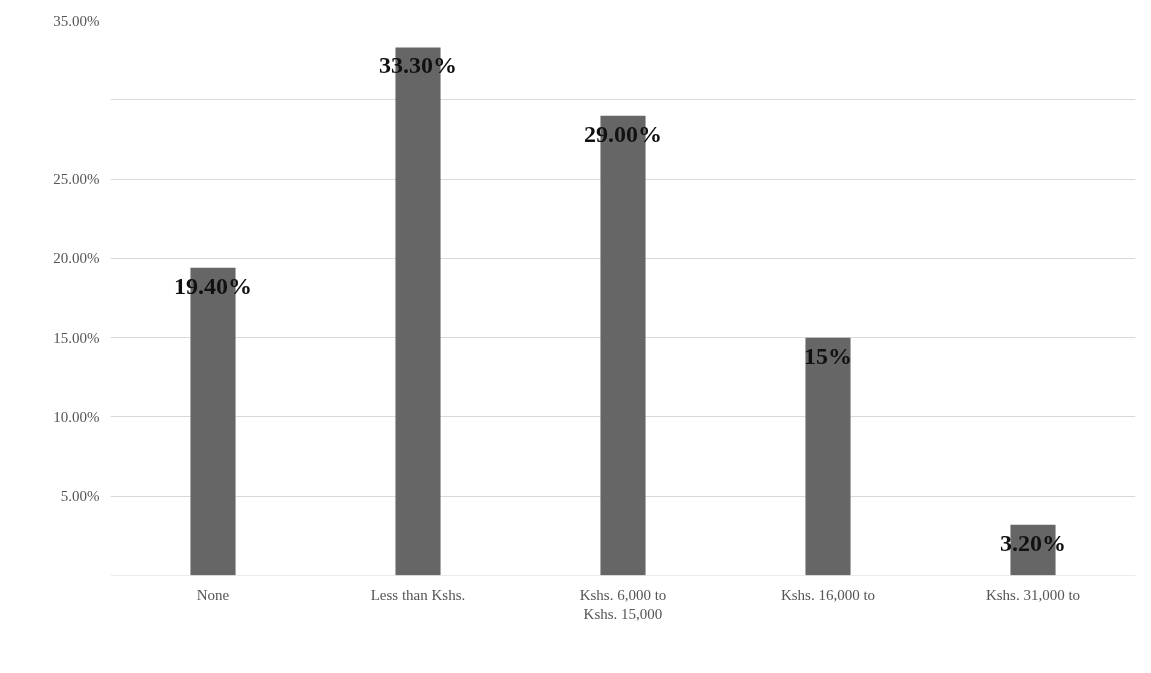  What do you see at coordinates (76, 179) in the screenshot?
I see `y-tick-label: 25.00%` at bounding box center [76, 179].